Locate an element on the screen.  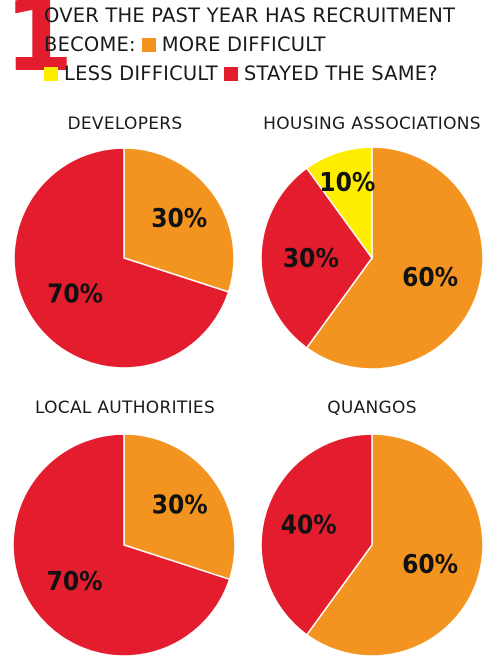
chart-title-developers: DEVELOPERS is located at coordinates (125, 124).